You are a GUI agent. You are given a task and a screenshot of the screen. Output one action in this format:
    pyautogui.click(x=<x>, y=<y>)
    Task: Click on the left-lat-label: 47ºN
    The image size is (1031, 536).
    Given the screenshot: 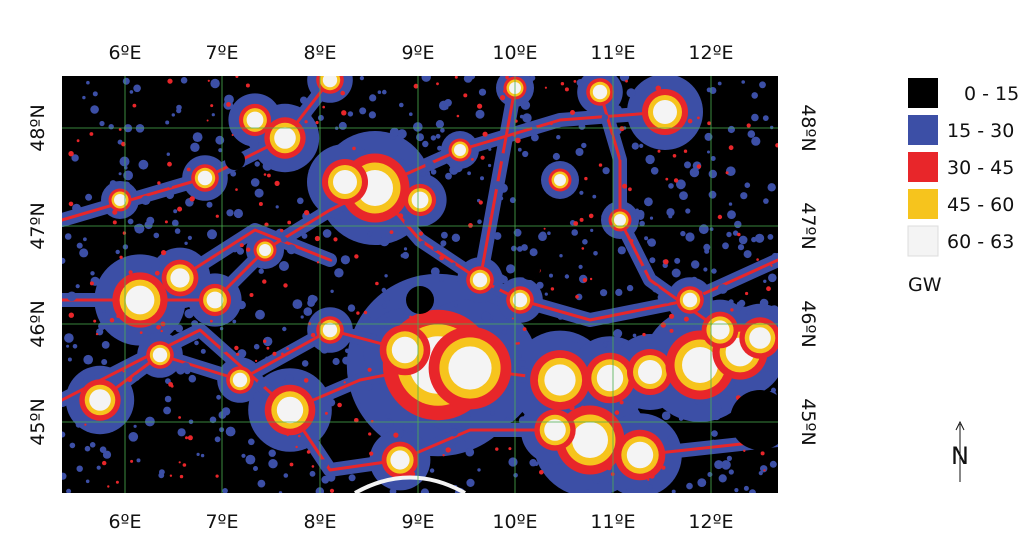 What is the action you would take?
    pyautogui.click(x=38, y=225)
    